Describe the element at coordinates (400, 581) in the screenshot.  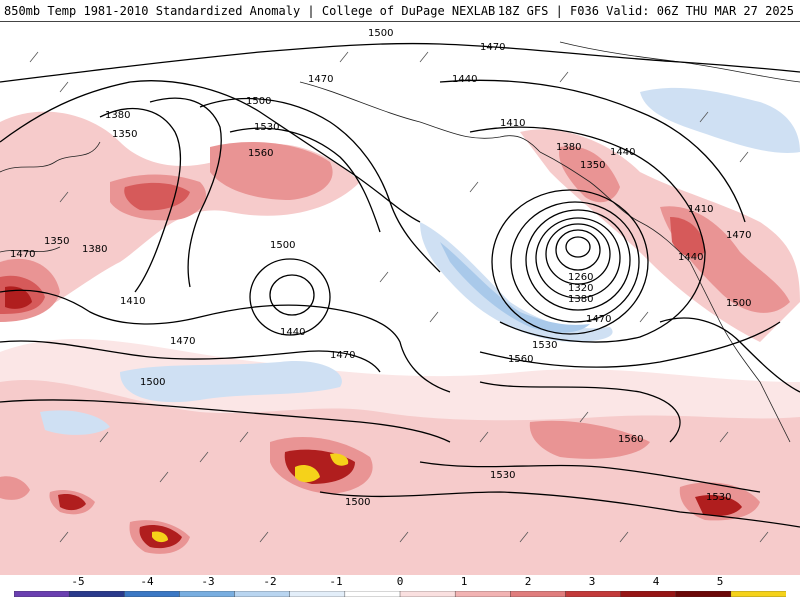
I see `colorbar-tick-label: 0` at that location.